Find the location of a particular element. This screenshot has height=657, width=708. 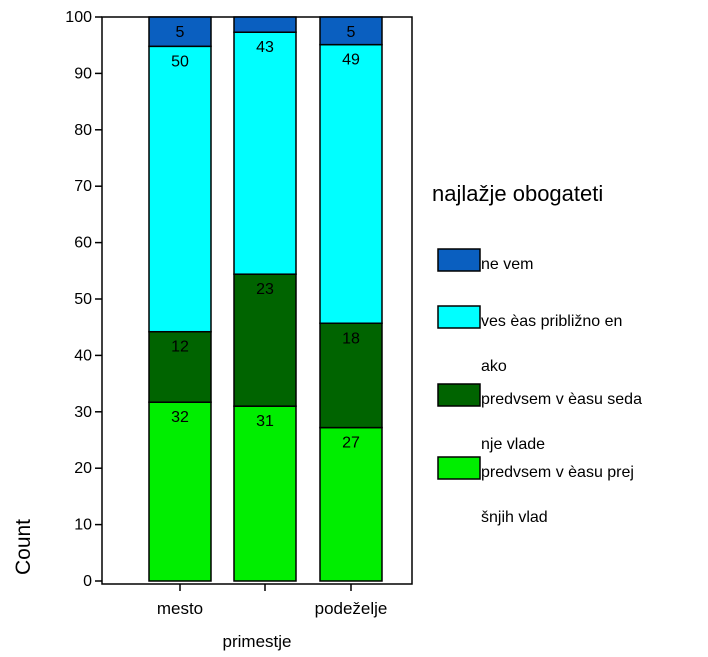

y-tick-label-70: 70 is located at coordinates (83, 186).